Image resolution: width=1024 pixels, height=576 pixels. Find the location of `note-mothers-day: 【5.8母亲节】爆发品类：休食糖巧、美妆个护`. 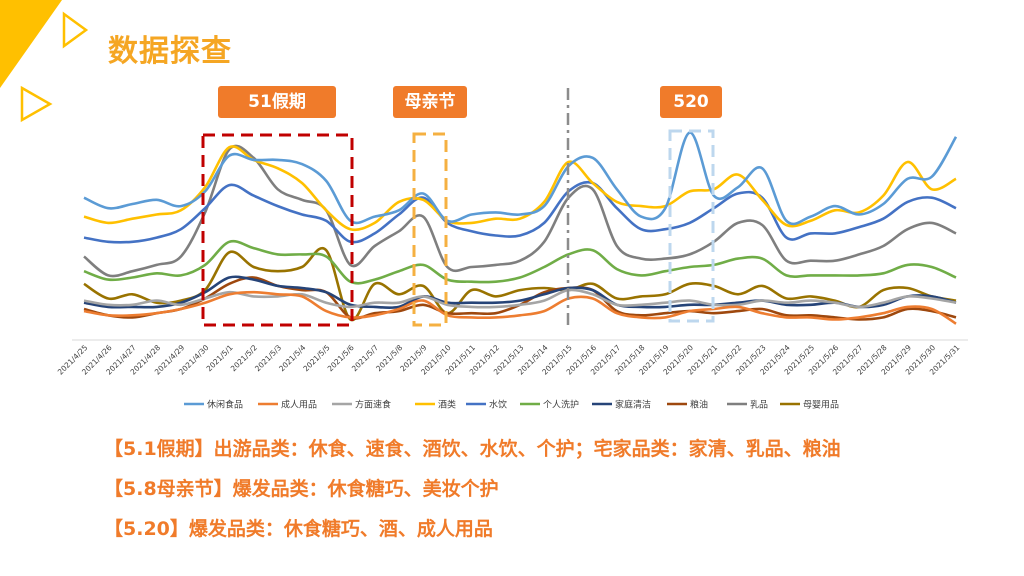

note-mothers-day: 【5.8母亲节】爆发品类：休食糖巧、美妆个护 is located at coordinates (301, 489).